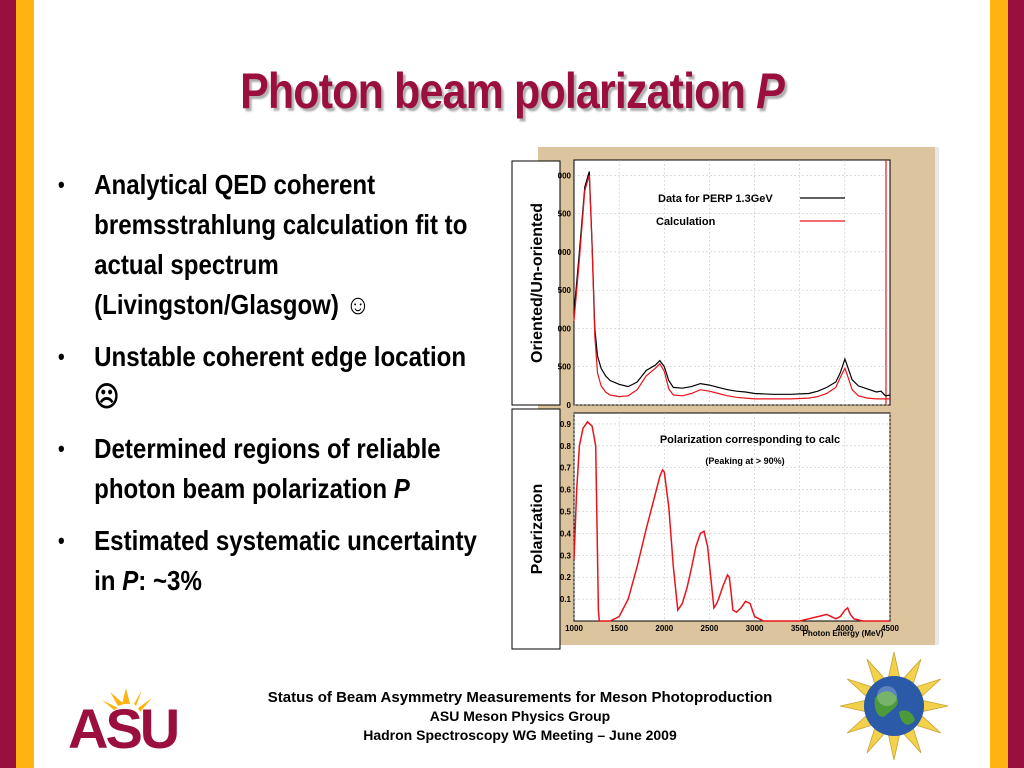  Describe the element at coordinates (744, 461) in the screenshot. I see `bottom-plot-subtitle: (Peaking at > 90%)` at that location.